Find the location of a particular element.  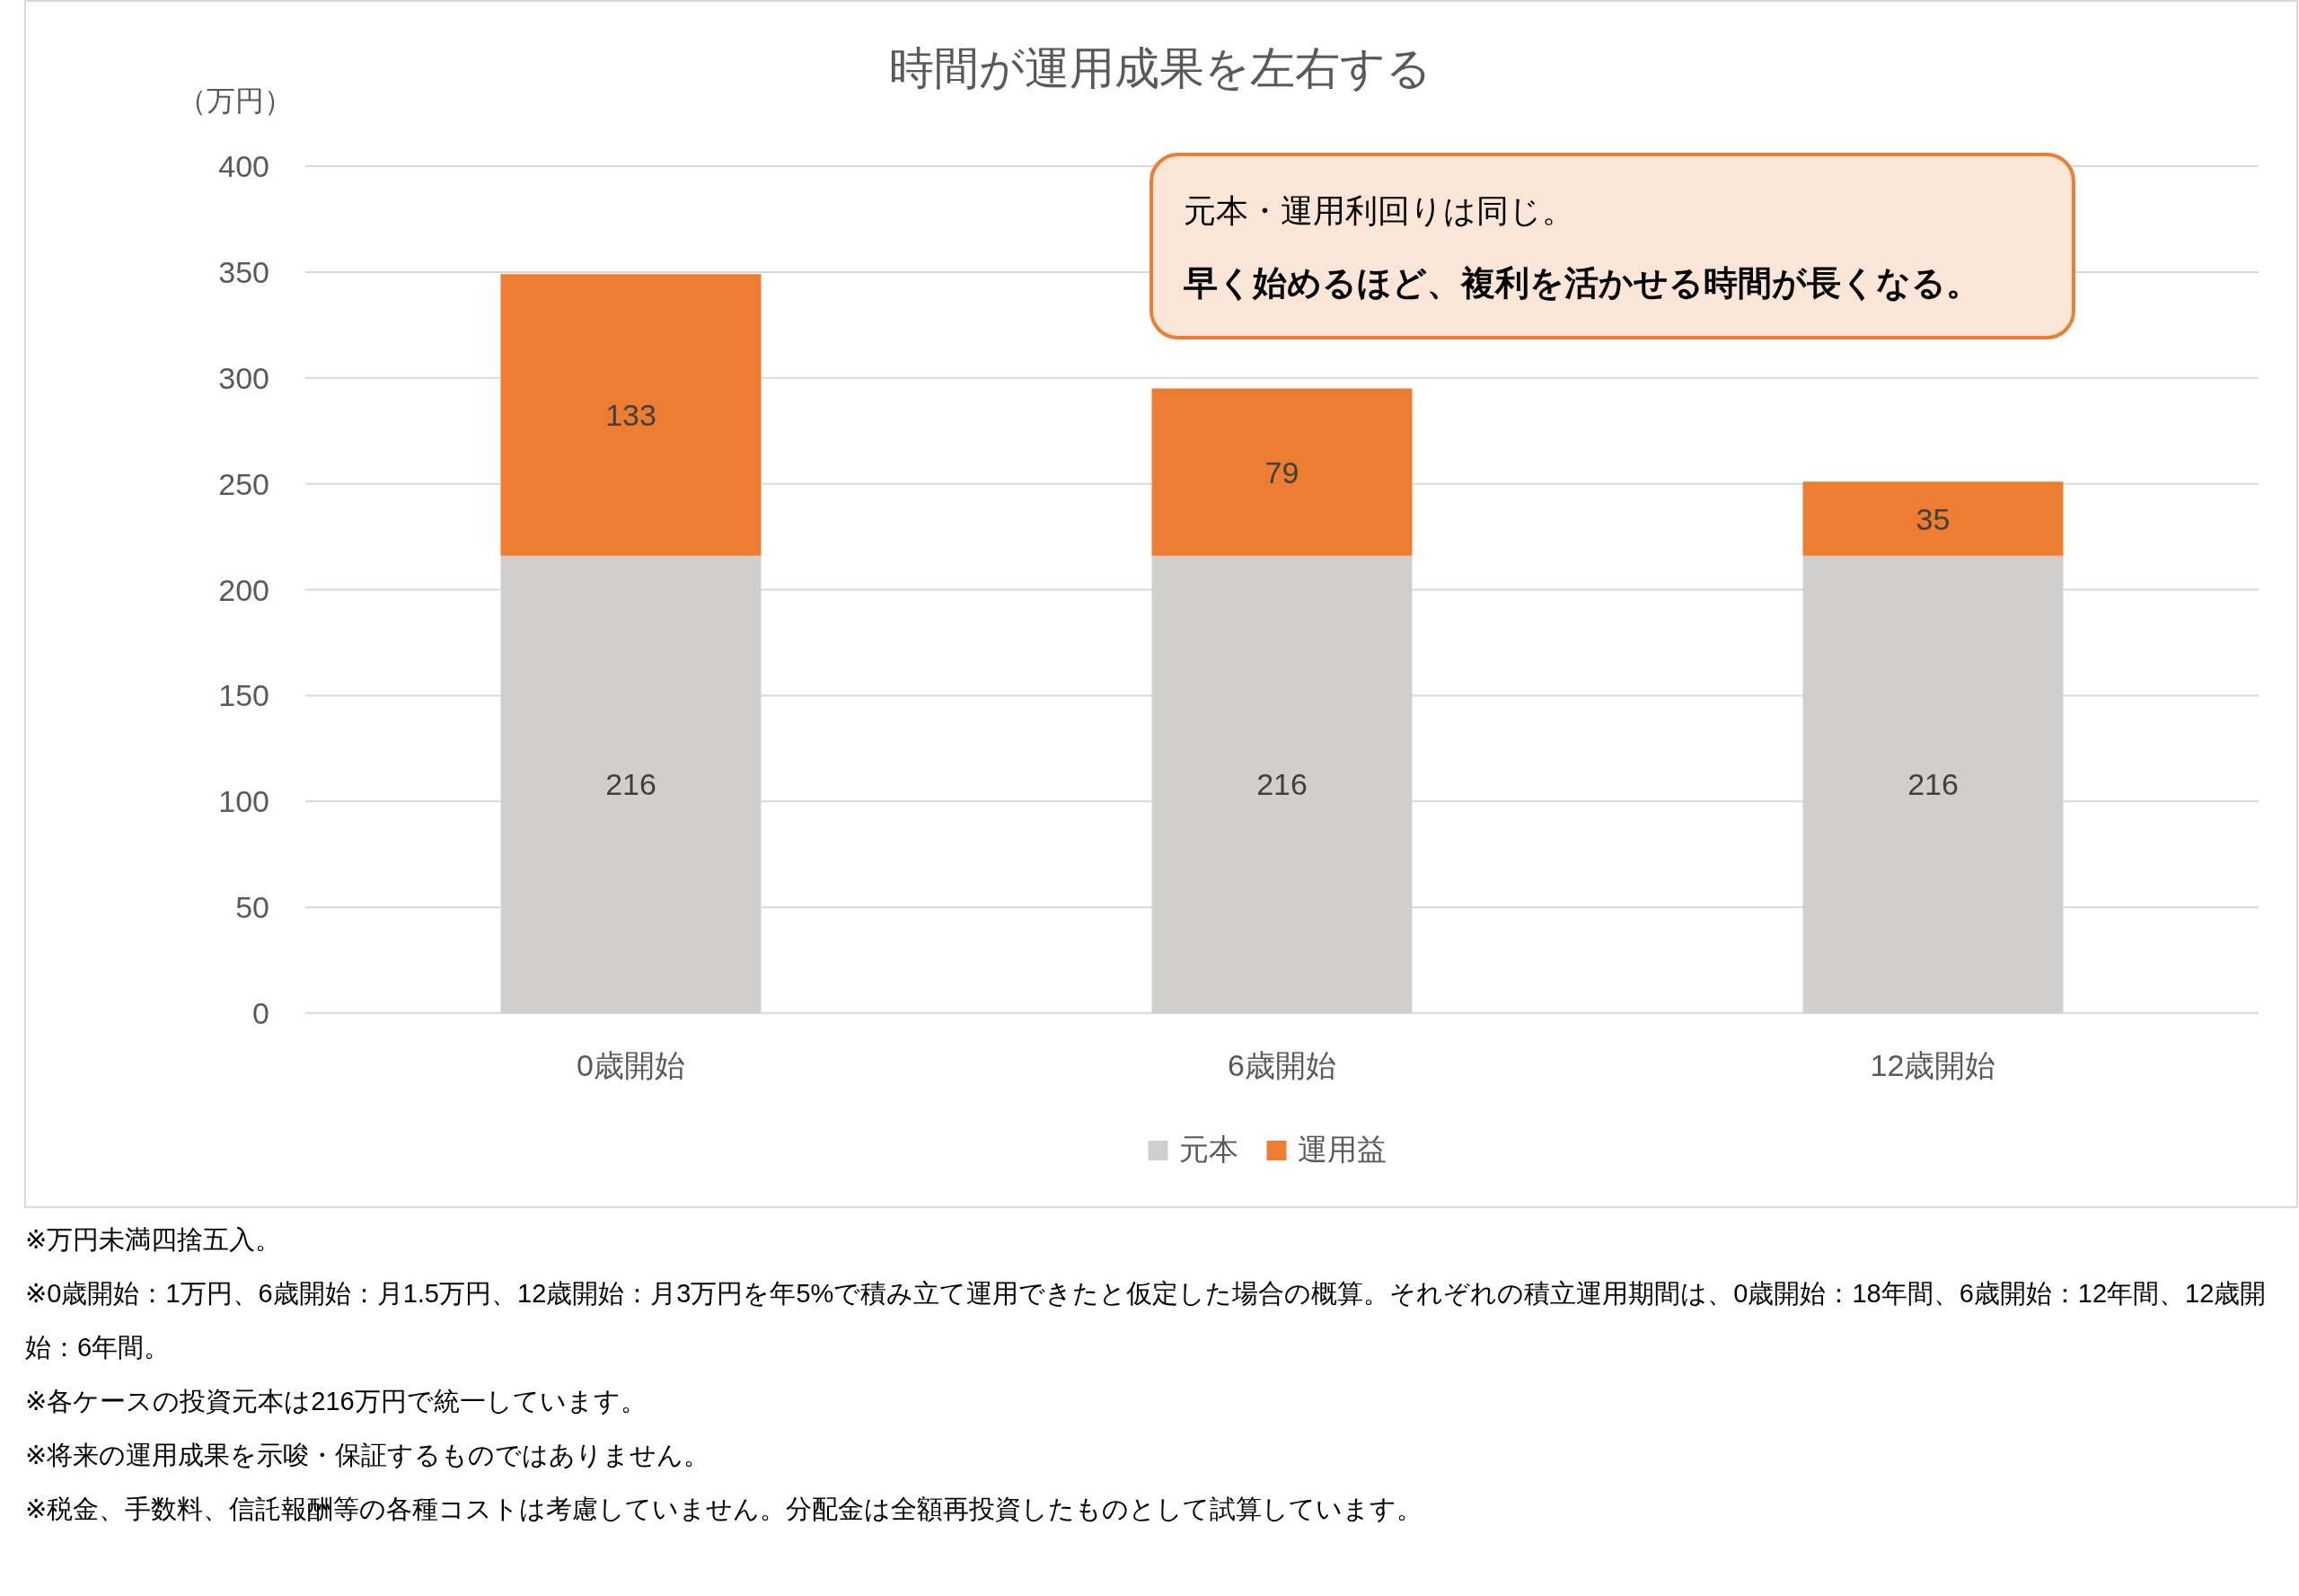

y-tick-label: 400 is located at coordinates (244, 166).